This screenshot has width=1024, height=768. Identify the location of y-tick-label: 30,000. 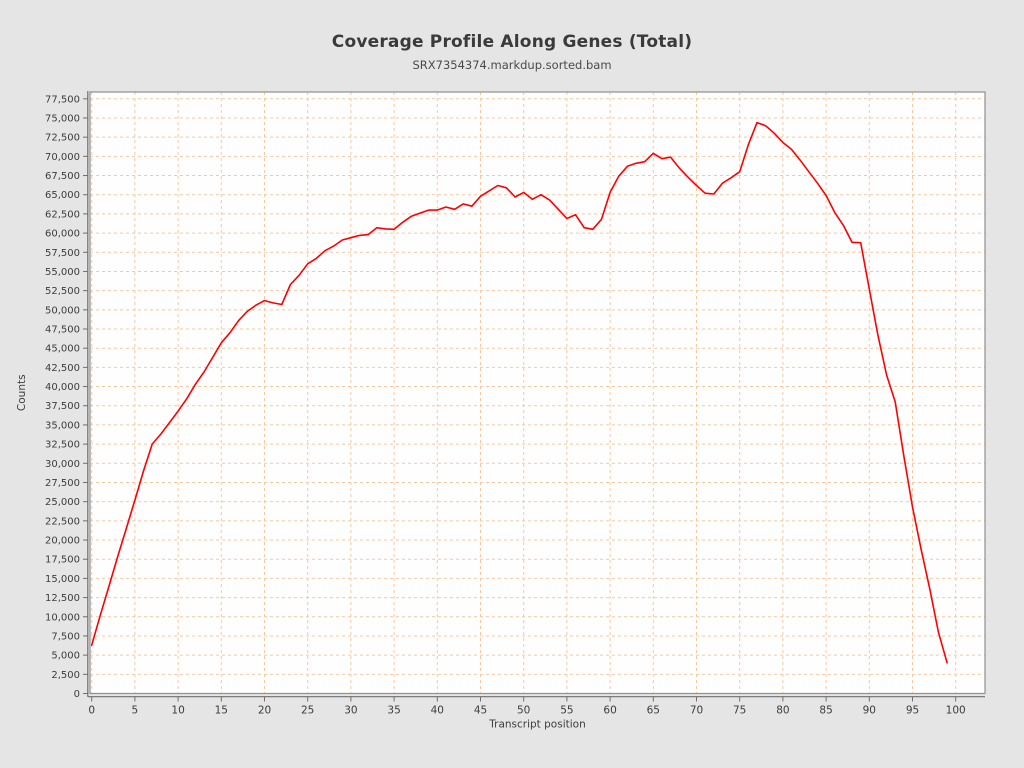
(62, 464).